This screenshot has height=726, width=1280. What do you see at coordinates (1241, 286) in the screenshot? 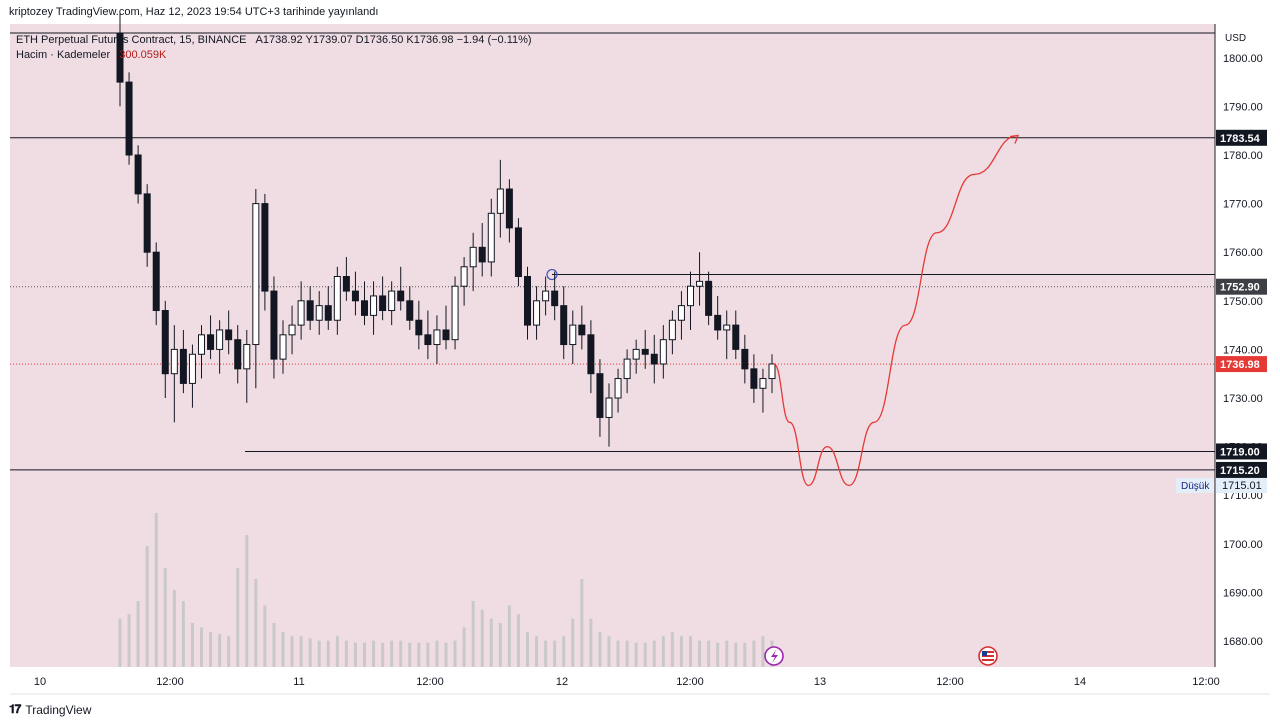
I see `price-label-box` at bounding box center [1241, 286].